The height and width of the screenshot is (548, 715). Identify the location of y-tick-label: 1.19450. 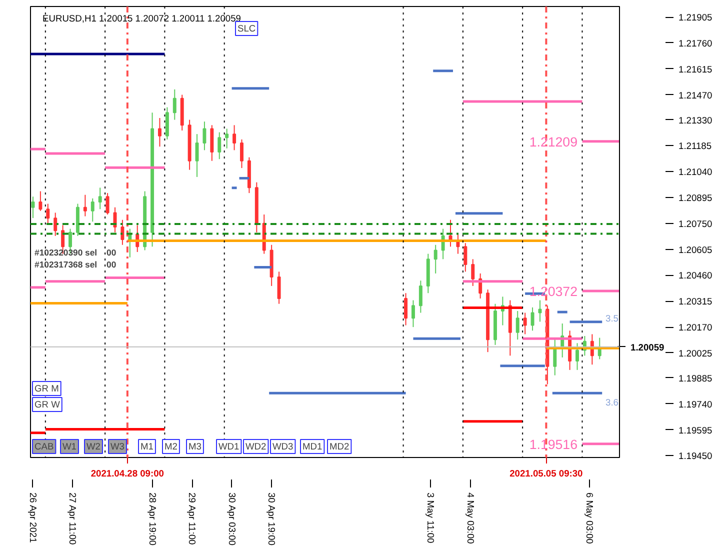
(695, 456).